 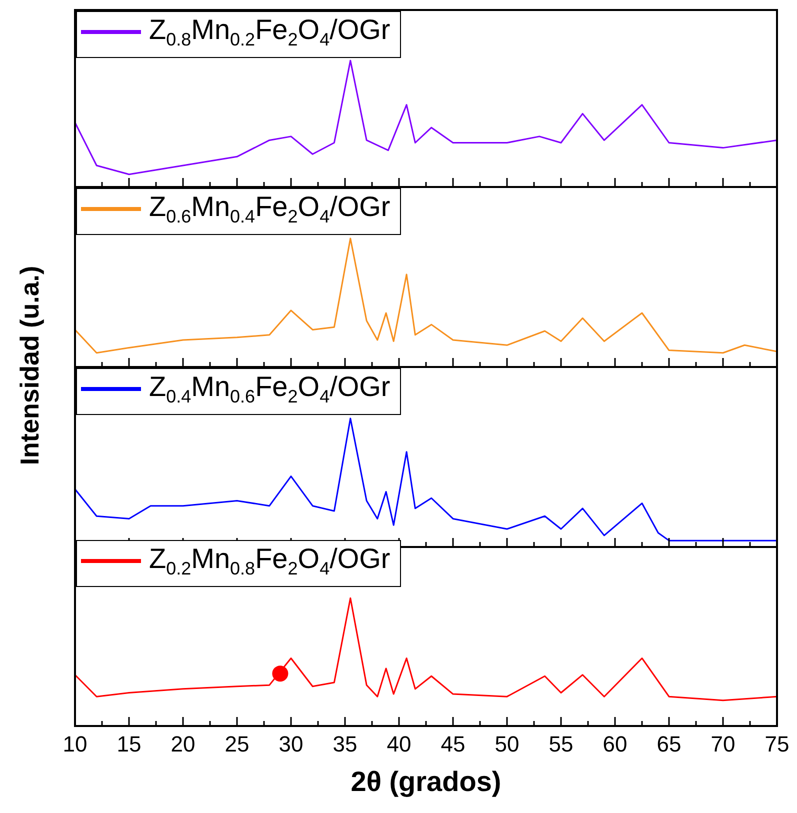 I want to click on x-tick-label: 20, so click(x=183, y=743).